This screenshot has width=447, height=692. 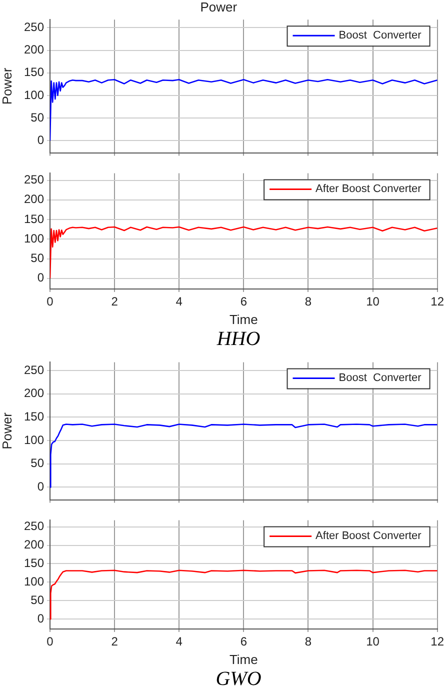 I want to click on text: HHO, so click(x=239, y=340).